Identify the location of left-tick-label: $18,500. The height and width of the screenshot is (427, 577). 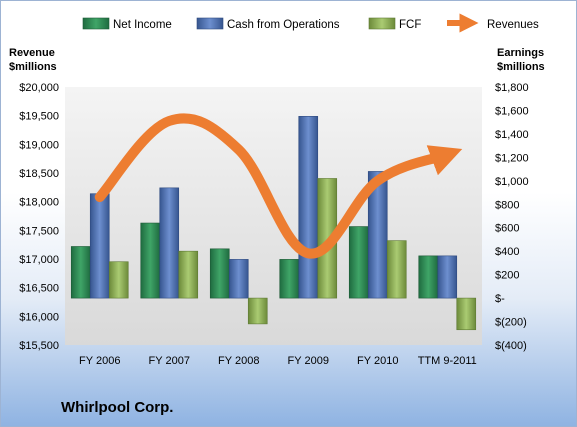
(39, 174).